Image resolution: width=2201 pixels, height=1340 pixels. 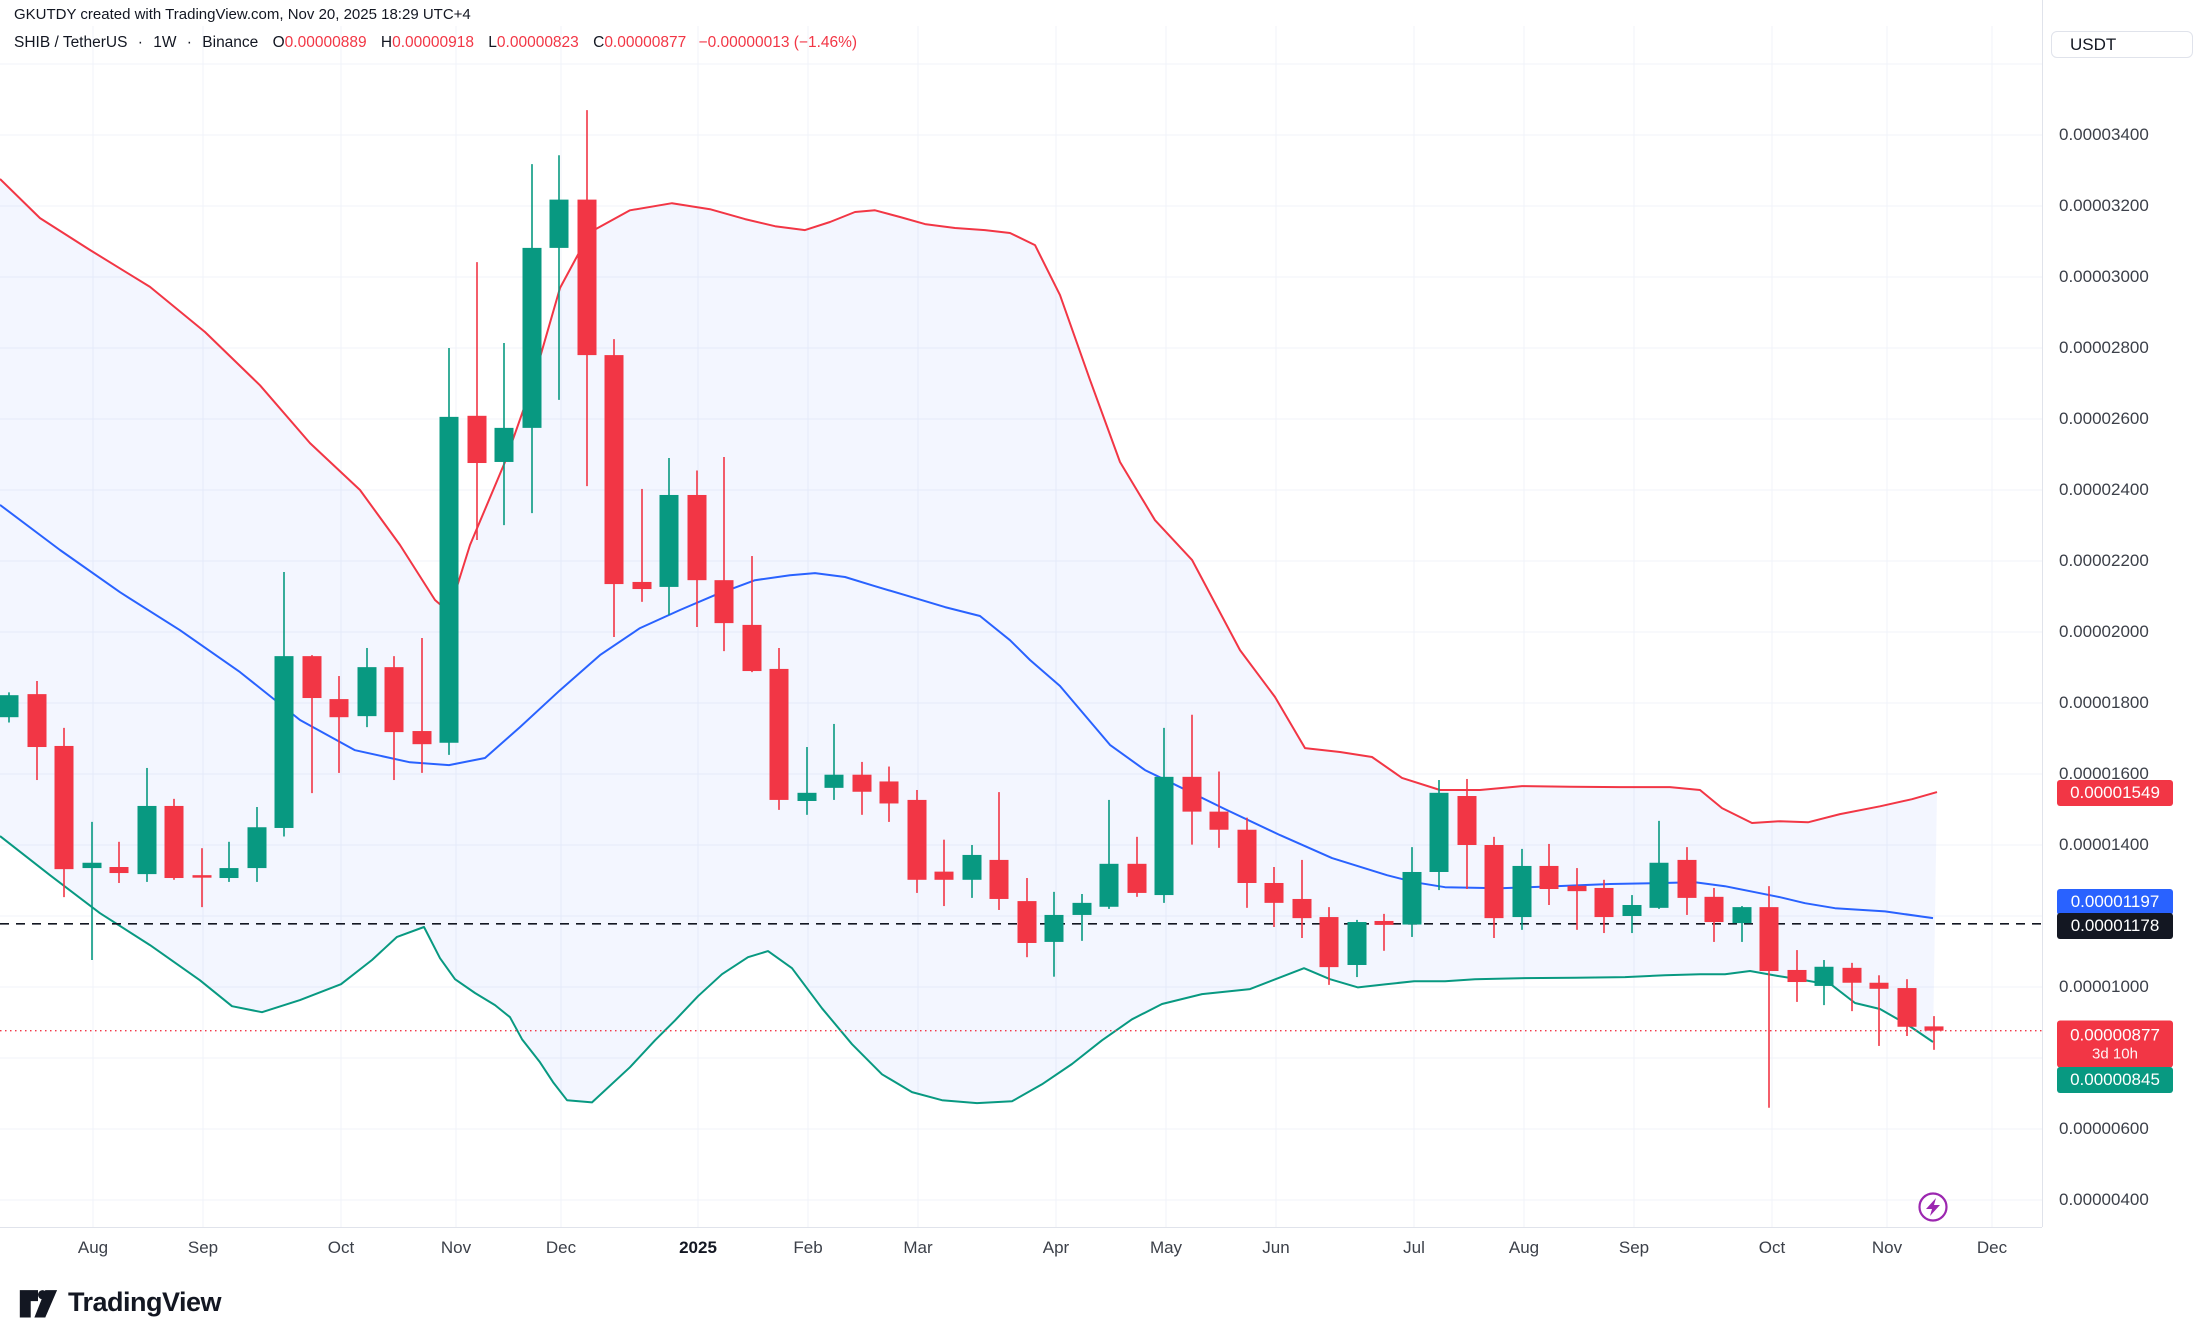 What do you see at coordinates (645, 42) in the screenshot?
I see `close-value: 0.00000877` at bounding box center [645, 42].